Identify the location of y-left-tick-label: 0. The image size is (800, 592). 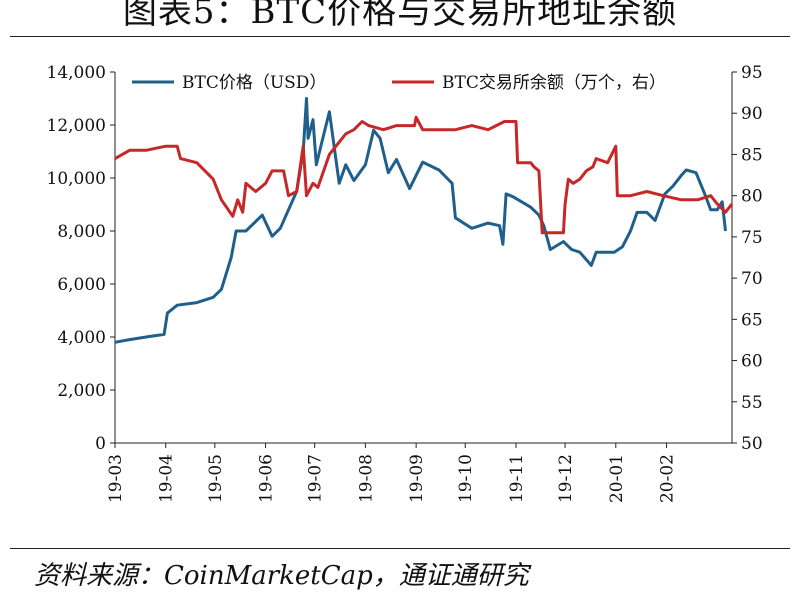
(100, 444).